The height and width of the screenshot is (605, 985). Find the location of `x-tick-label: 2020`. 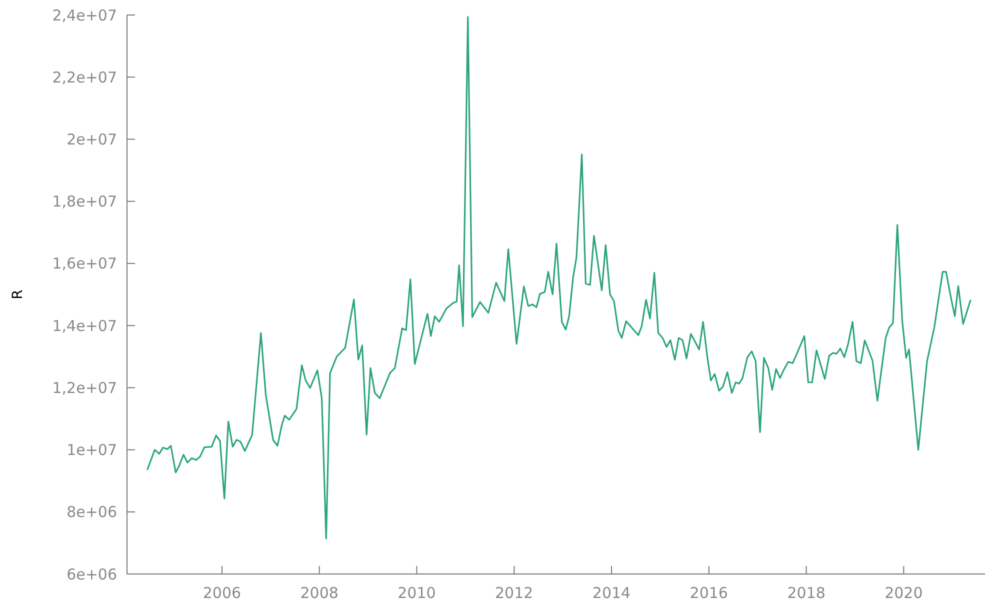

x-tick-label: 2020 is located at coordinates (903, 593).